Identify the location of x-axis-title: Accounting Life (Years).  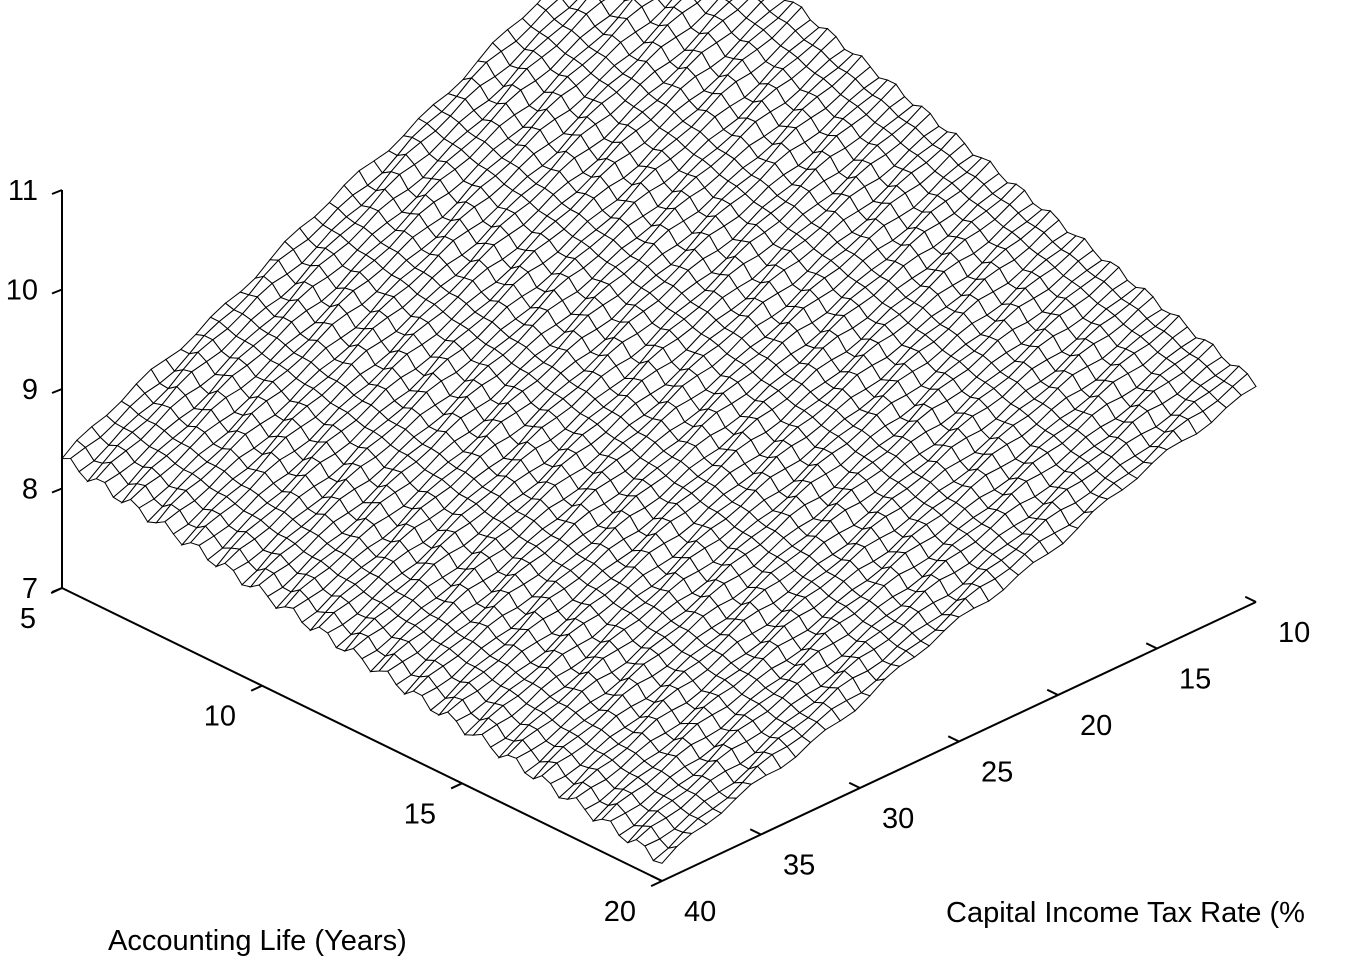
(257, 941).